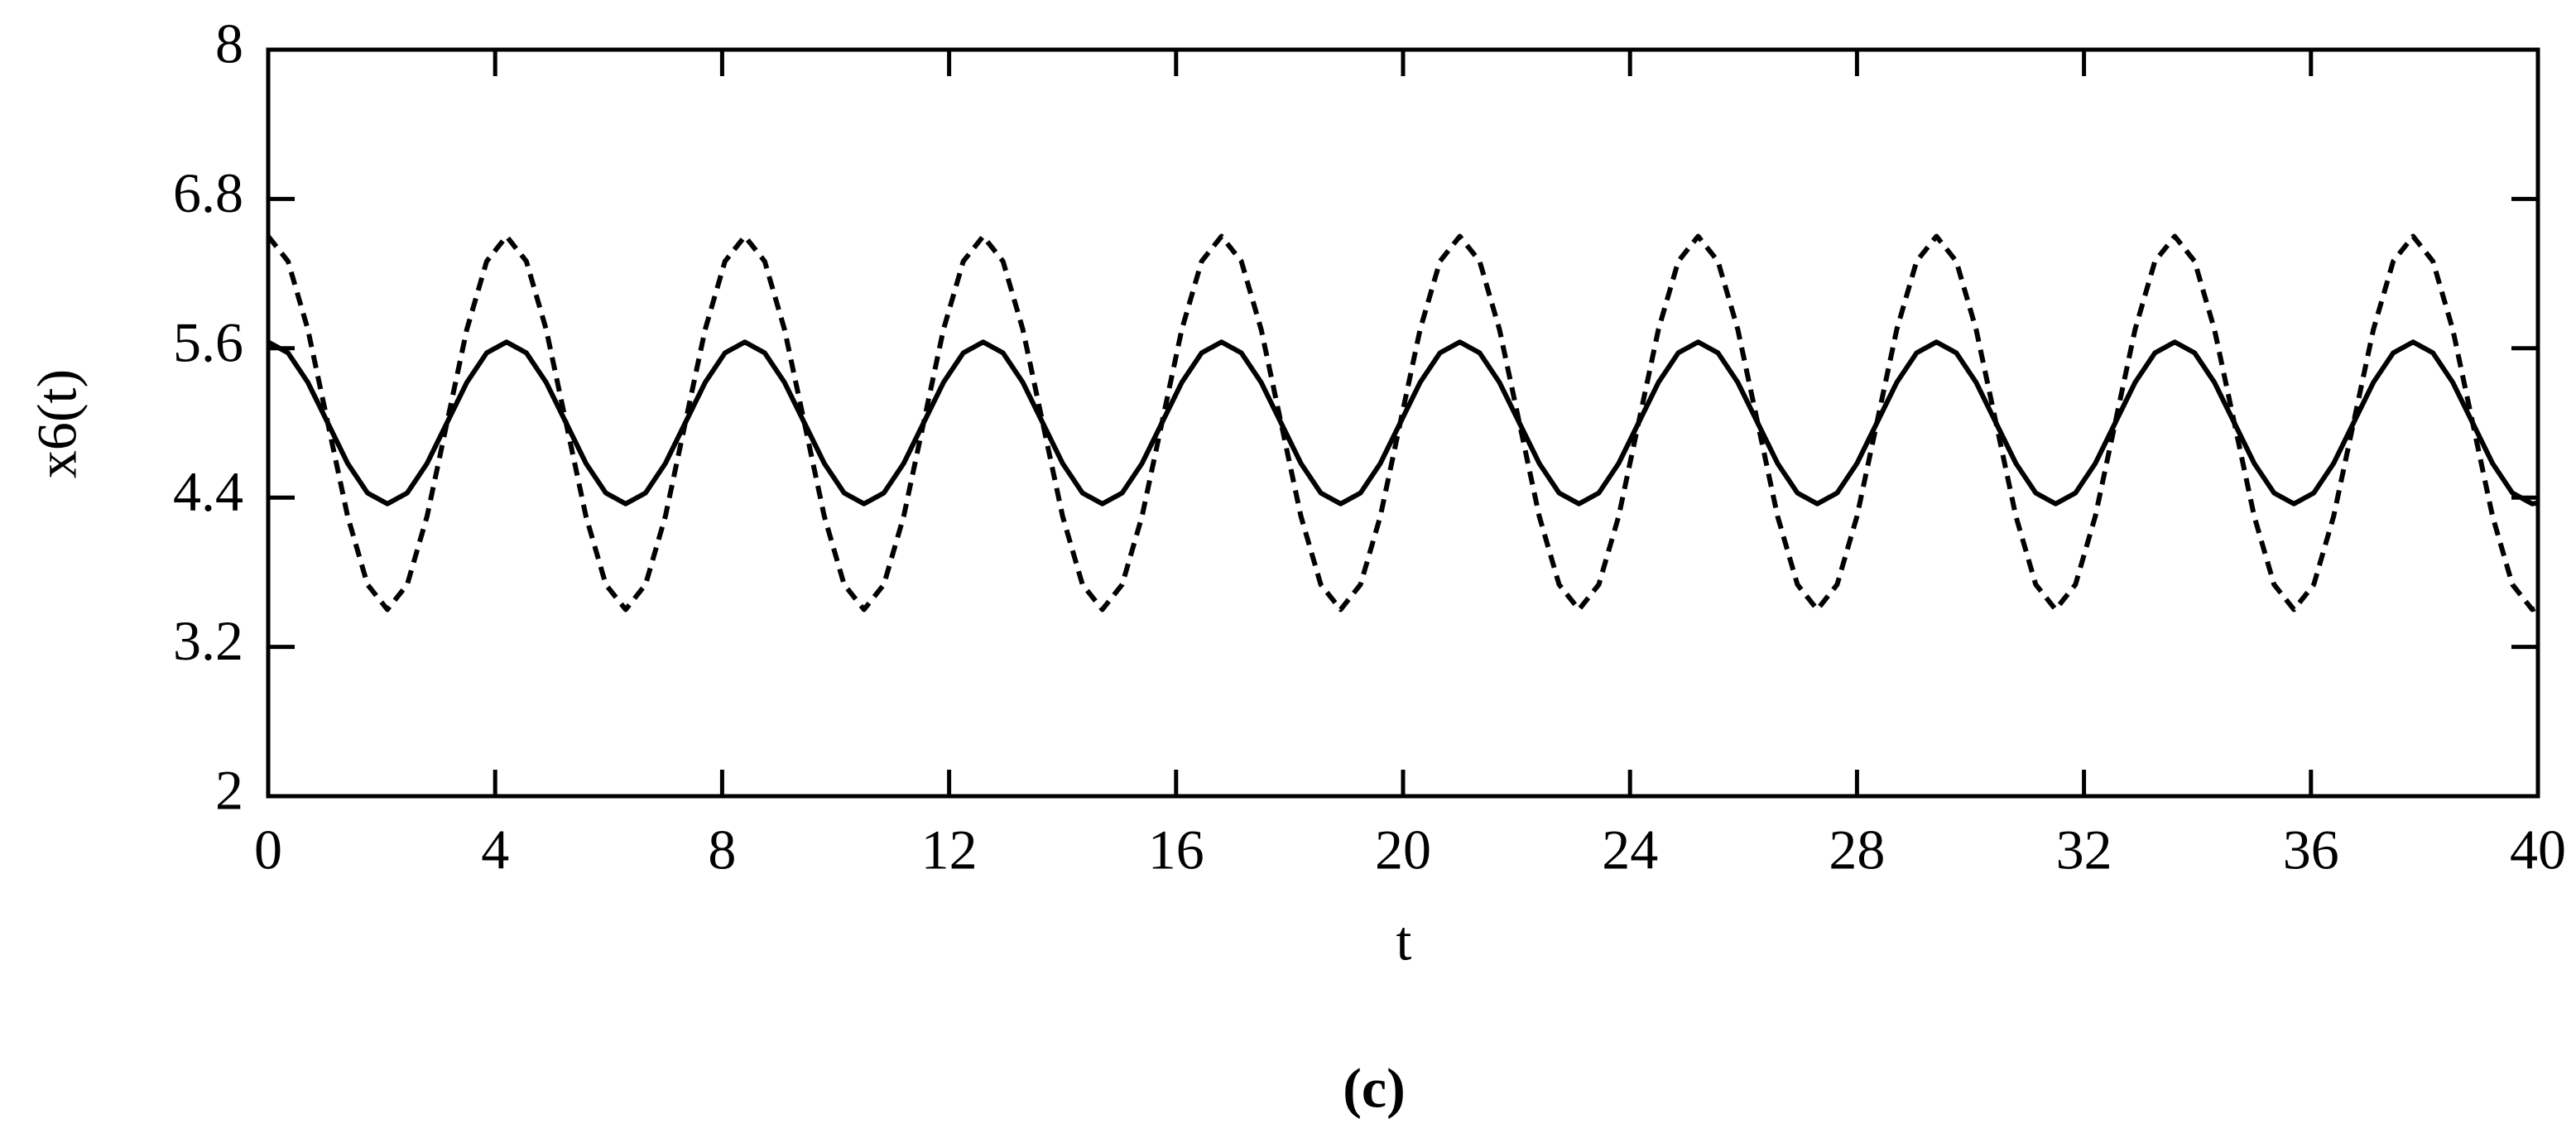 Image resolution: width=2576 pixels, height=1138 pixels. What do you see at coordinates (2084, 850) in the screenshot?
I see `x-tick-label: 32` at bounding box center [2084, 850].